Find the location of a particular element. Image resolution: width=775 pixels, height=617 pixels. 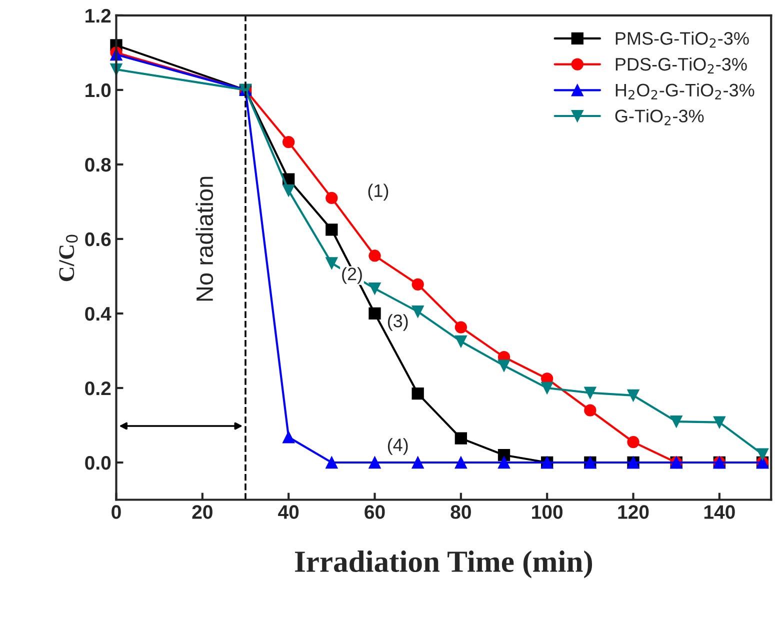

x-tick-label: 0 is located at coordinates (116, 512).